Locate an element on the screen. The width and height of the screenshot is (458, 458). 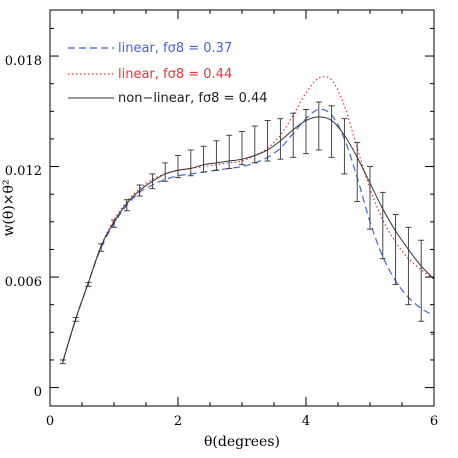
x-tick-label: 6 is located at coordinates (434, 421).